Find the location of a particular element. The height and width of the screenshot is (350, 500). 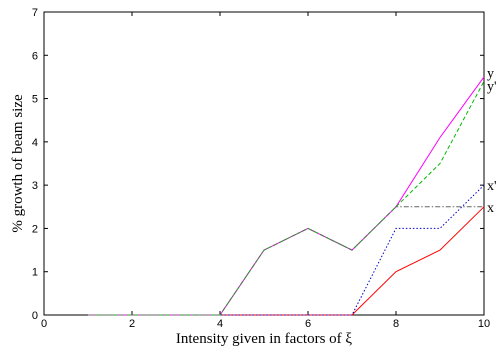

y-tick-label: 6 is located at coordinates (35, 56).